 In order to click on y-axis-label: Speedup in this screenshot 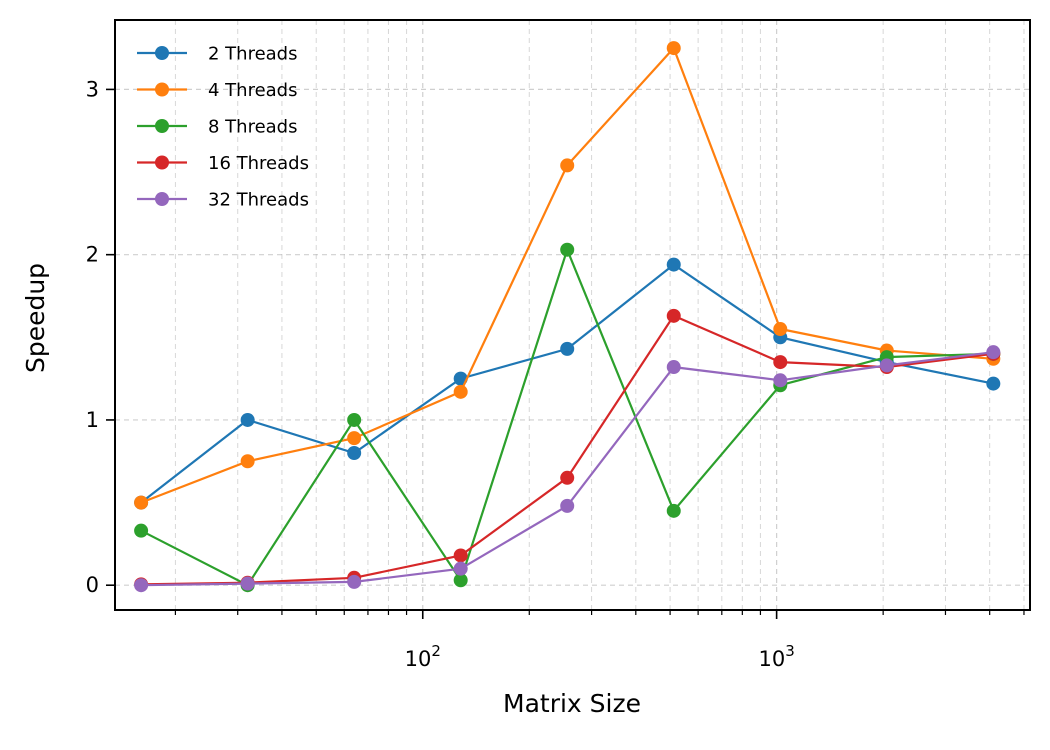, I will do `click(35, 318)`.